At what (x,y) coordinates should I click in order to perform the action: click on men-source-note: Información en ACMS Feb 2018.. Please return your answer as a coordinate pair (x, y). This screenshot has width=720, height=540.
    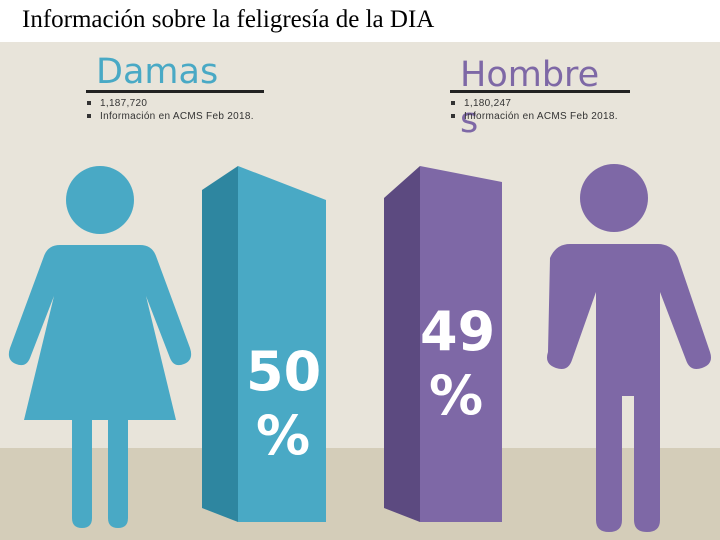
    Looking at the image, I should click on (534, 116).